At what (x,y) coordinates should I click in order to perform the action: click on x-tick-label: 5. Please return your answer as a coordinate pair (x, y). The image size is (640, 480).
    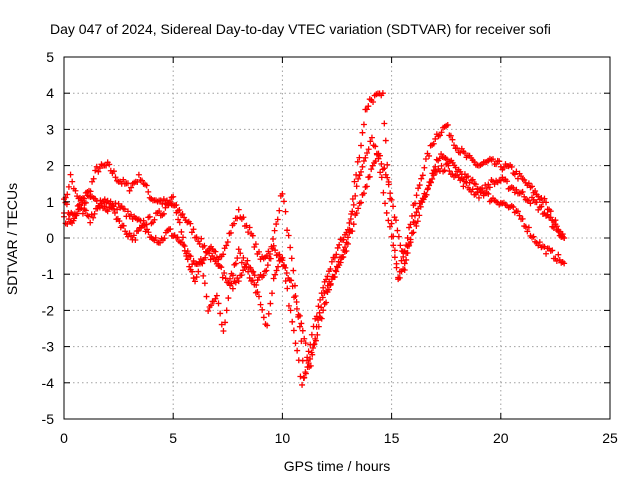
    Looking at the image, I should click on (173, 438).